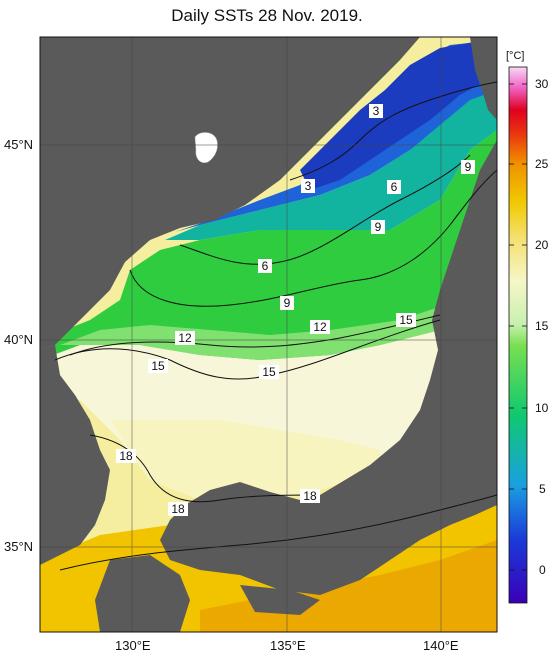  I want to click on lon-label: 130°E, so click(133, 645).